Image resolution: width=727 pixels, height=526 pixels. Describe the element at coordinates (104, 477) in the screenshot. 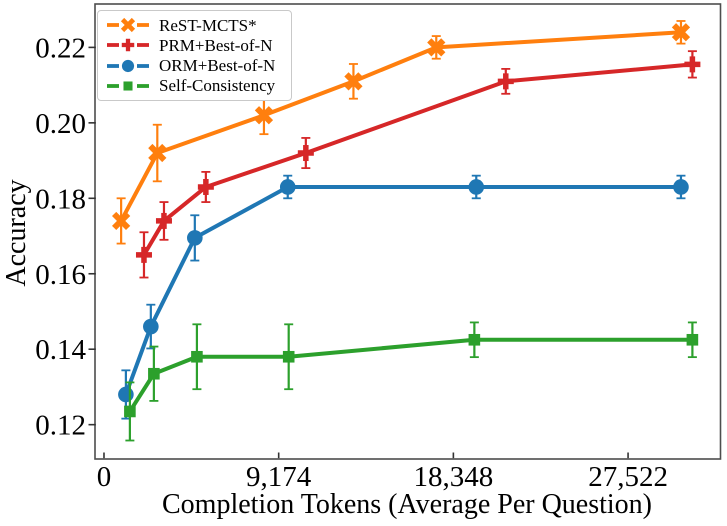

I see `x-tick-label: 0` at that location.